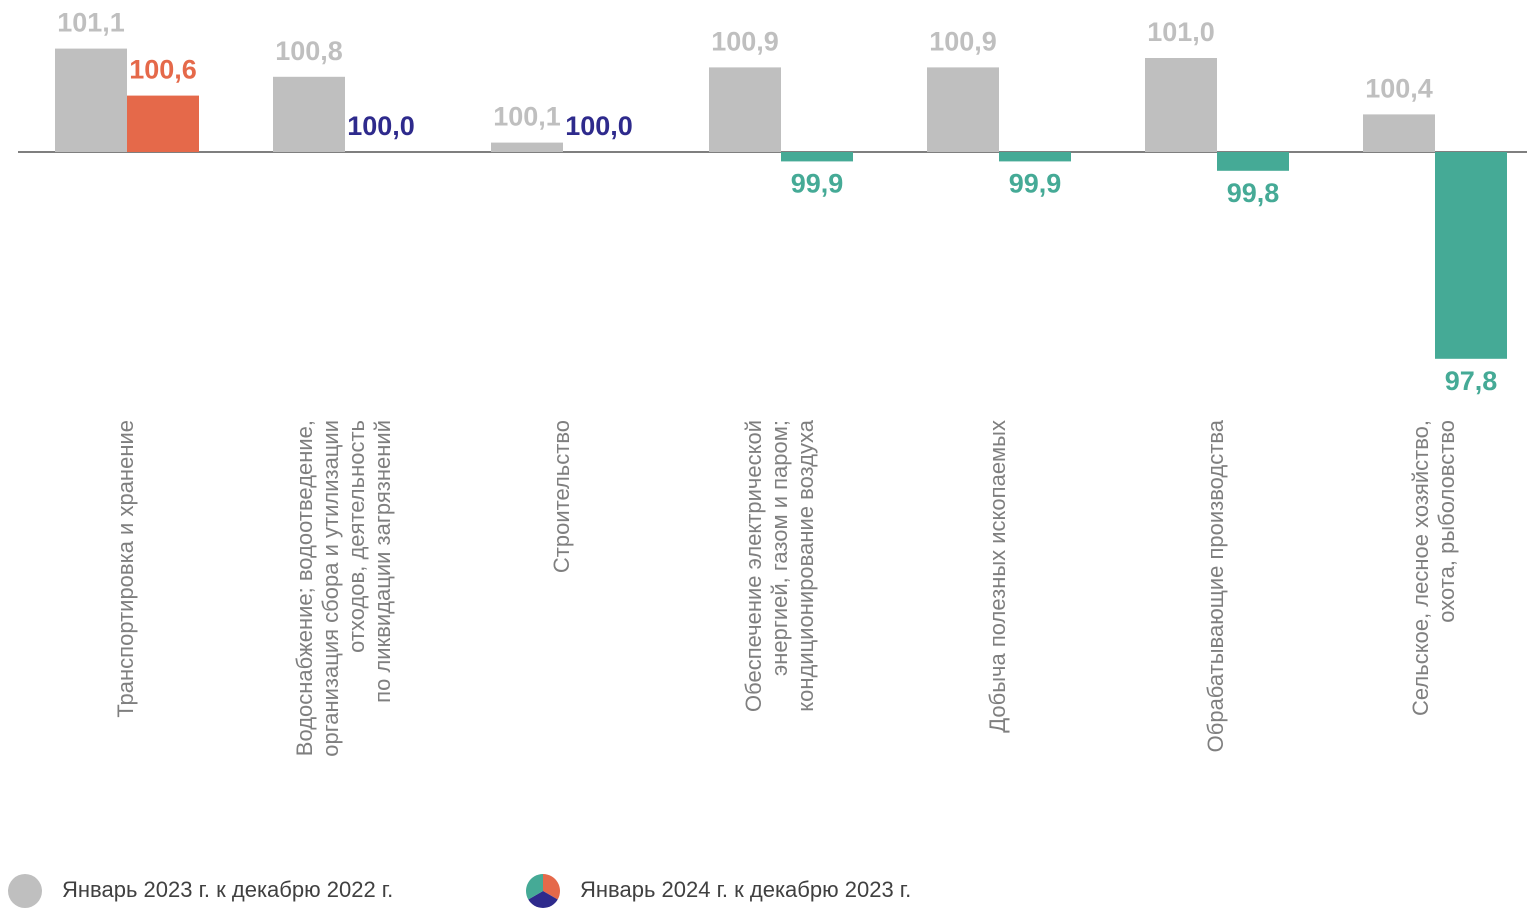 This screenshot has height=908, width=1527. I want to click on value-label: 101,0, so click(1181, 32).